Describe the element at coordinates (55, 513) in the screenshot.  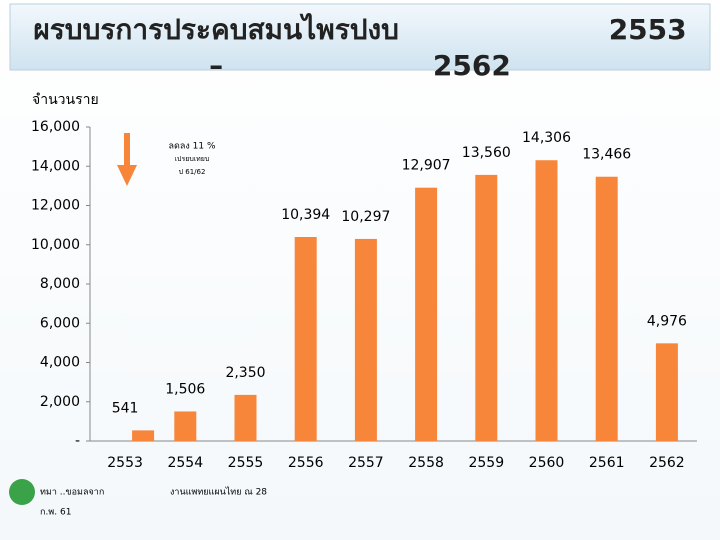
I see `source-note: ก.พ. 61` at that location.